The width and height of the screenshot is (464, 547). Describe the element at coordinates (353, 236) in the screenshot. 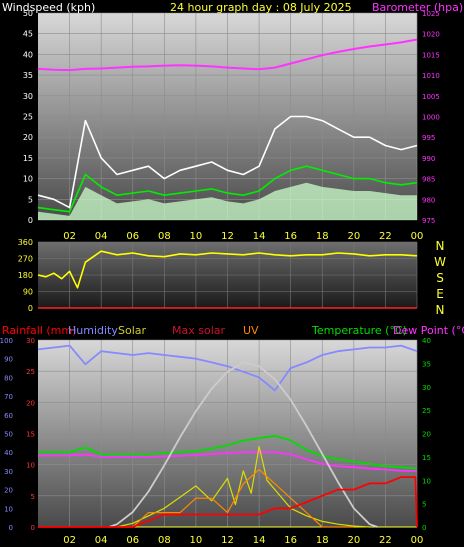

I see `x-tick-label-top: 20` at that location.